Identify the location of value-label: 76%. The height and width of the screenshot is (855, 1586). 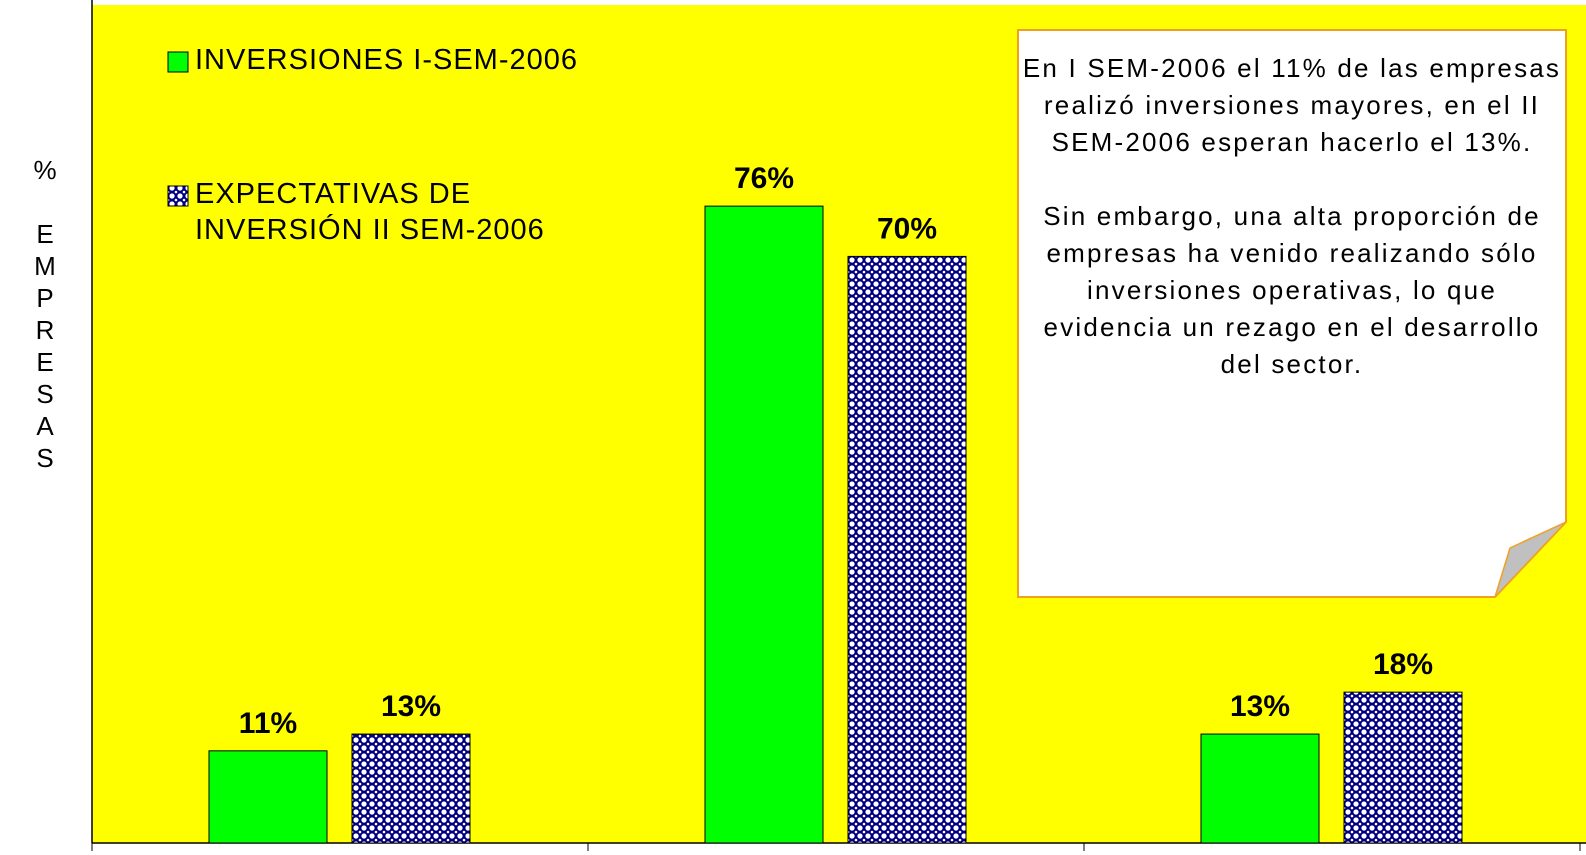
(764, 178).